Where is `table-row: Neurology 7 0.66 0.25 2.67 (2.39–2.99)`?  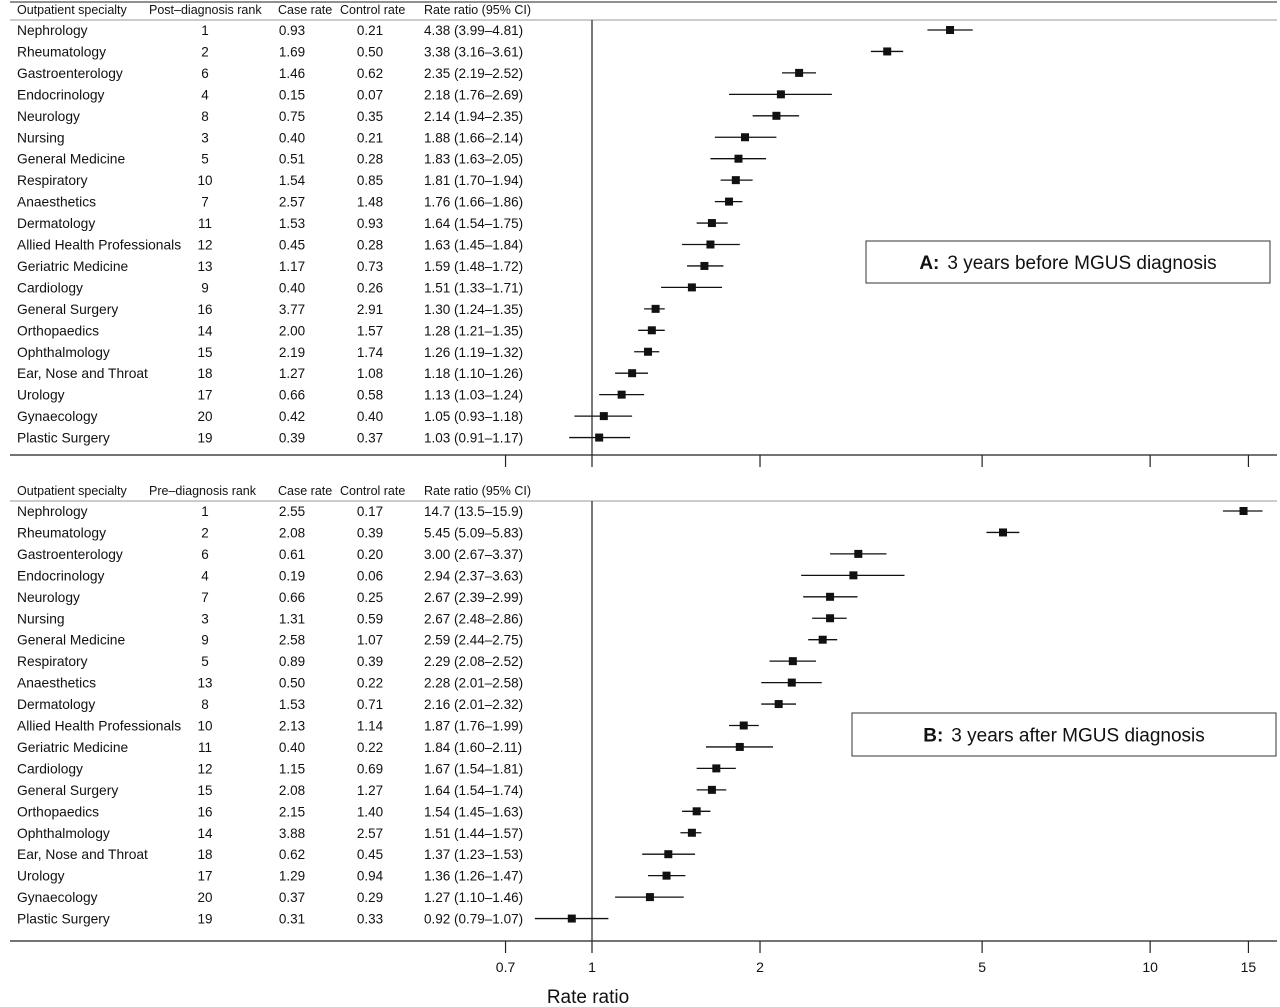
table-row: Neurology 7 0.66 0.25 2.67 (2.39–2.99) is located at coordinates (437, 597).